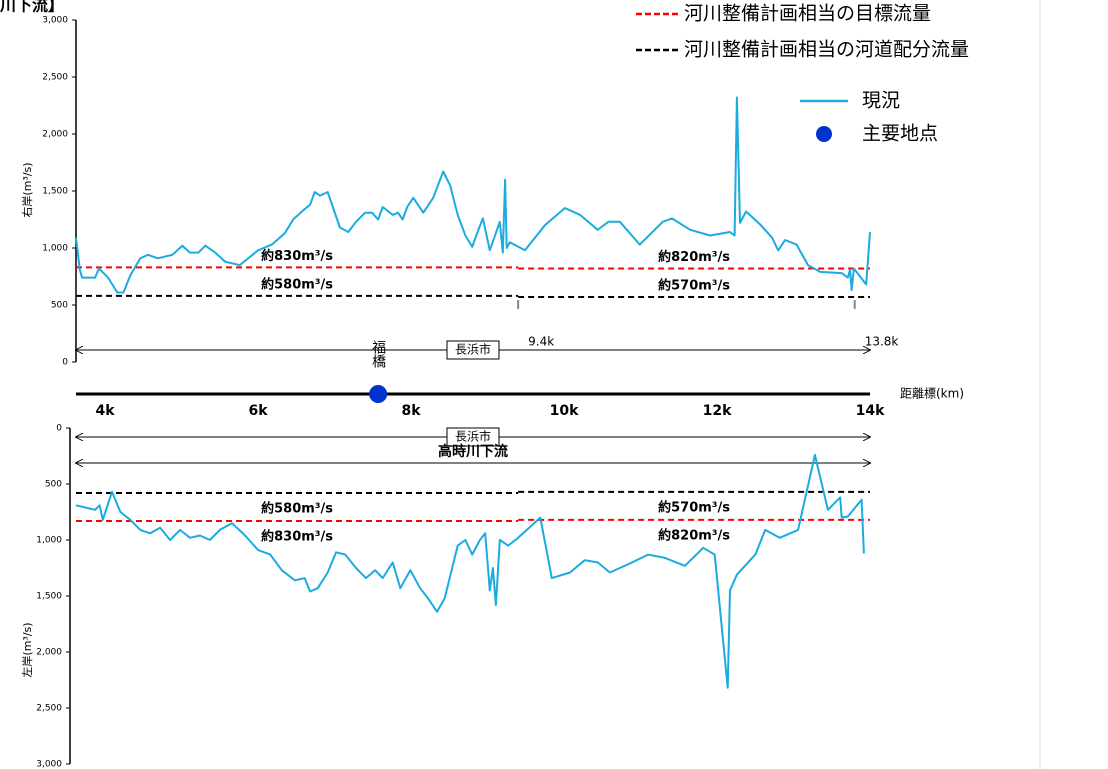 The width and height of the screenshot is (1108, 769). I want to click on legend-label: 河川整備計画相当の河道配分流量, so click(826, 50).